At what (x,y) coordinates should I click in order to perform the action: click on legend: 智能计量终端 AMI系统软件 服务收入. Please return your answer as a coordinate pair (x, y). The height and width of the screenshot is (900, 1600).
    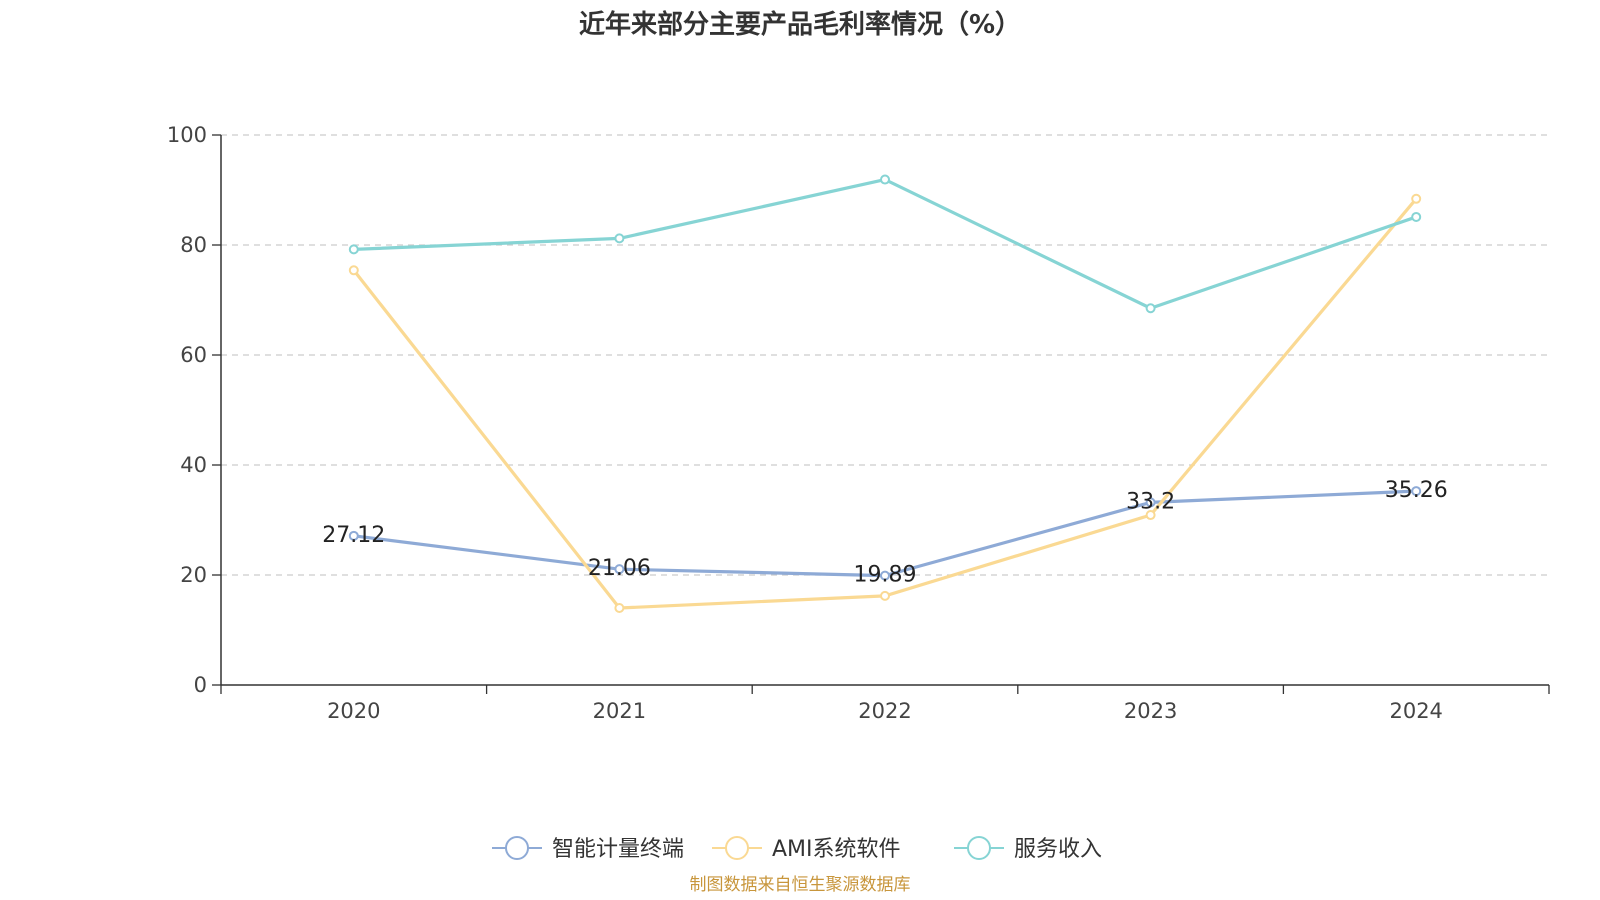
    Looking at the image, I should click on (797, 849).